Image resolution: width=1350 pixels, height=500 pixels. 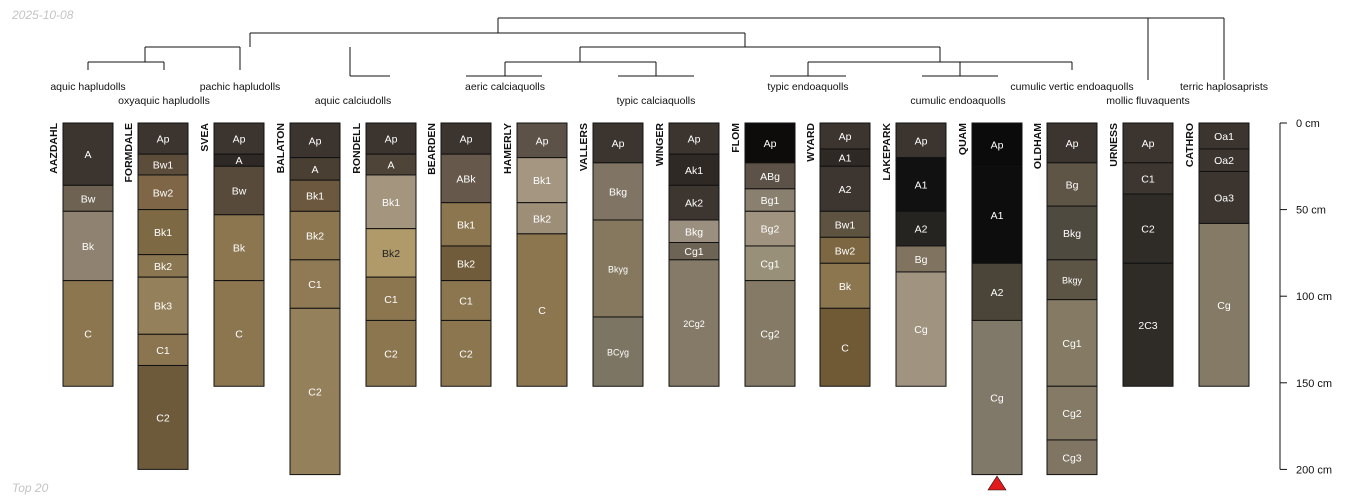 What do you see at coordinates (845, 159) in the screenshot?
I see `horizon-label: A1` at bounding box center [845, 159].